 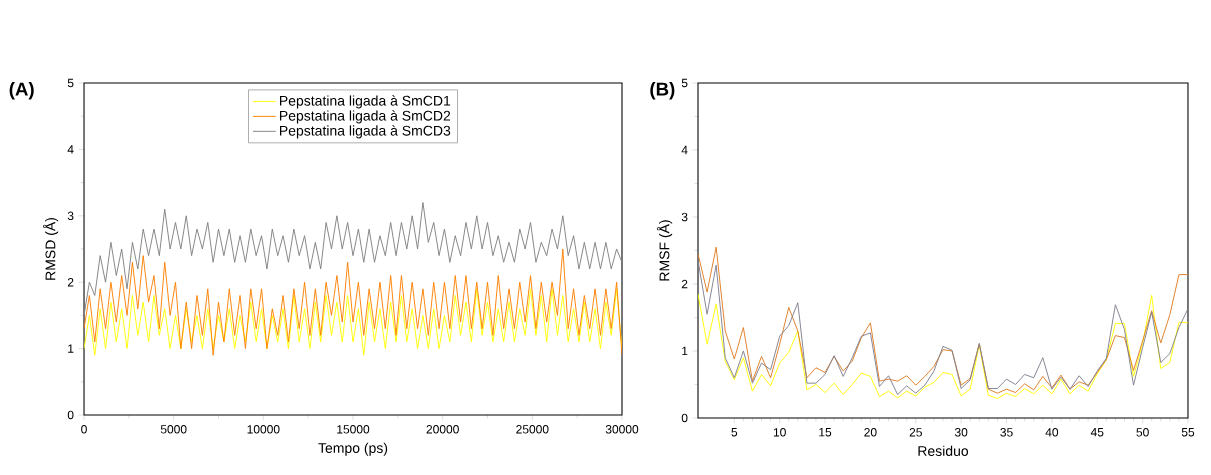 I want to click on x-tick-label: 20, so click(x=870, y=432).